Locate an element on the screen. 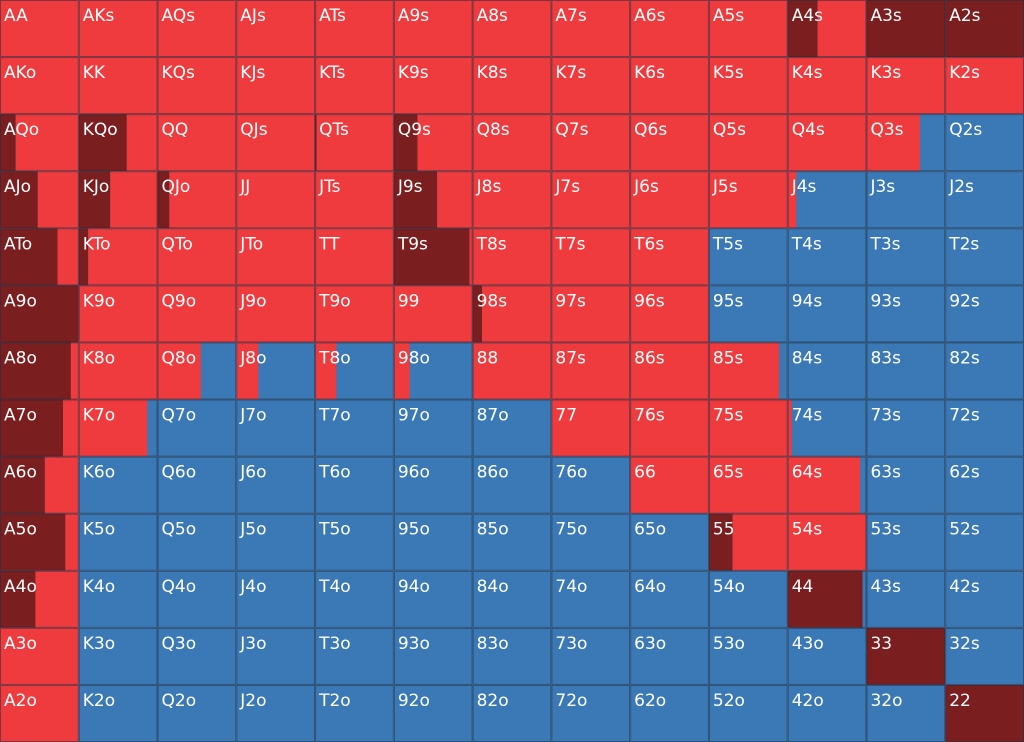 Image resolution: width=1024 pixels, height=742 pixels. hand-label: Q6s is located at coordinates (650, 130).